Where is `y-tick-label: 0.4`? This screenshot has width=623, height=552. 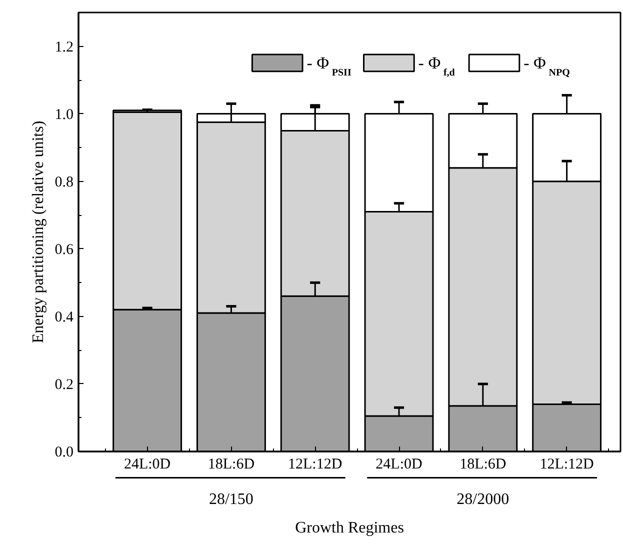
y-tick-label: 0.4 is located at coordinates (64, 317).